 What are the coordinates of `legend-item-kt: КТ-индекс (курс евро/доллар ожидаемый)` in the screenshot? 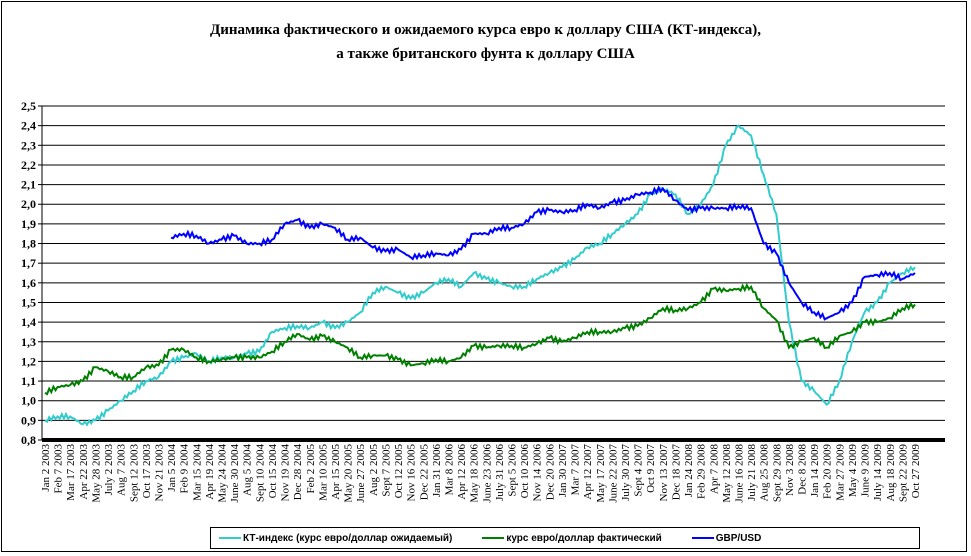 It's located at (335, 538).